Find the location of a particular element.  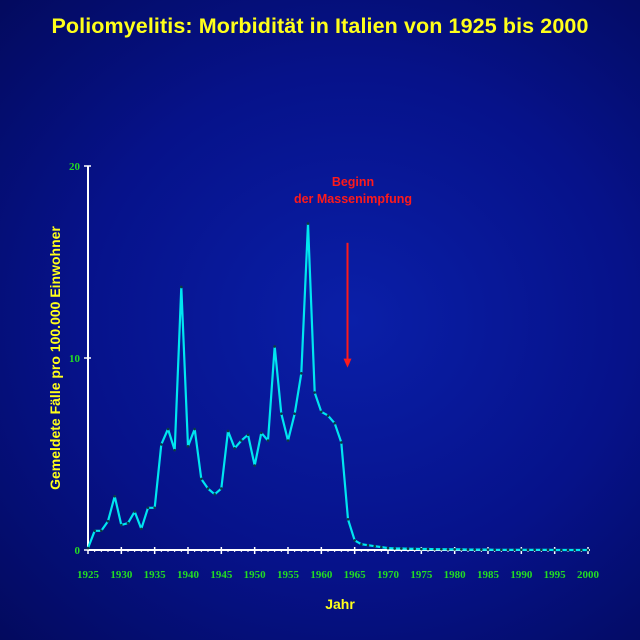

x-tick-label: 1925 is located at coordinates (88, 575).